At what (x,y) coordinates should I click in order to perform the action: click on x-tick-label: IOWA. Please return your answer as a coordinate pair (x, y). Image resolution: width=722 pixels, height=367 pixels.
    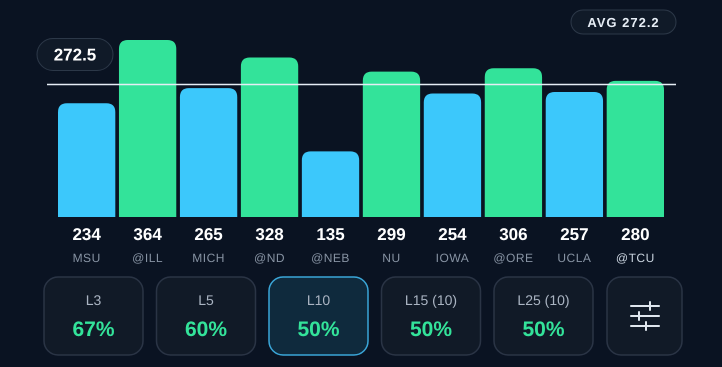
    Looking at the image, I should click on (453, 258).